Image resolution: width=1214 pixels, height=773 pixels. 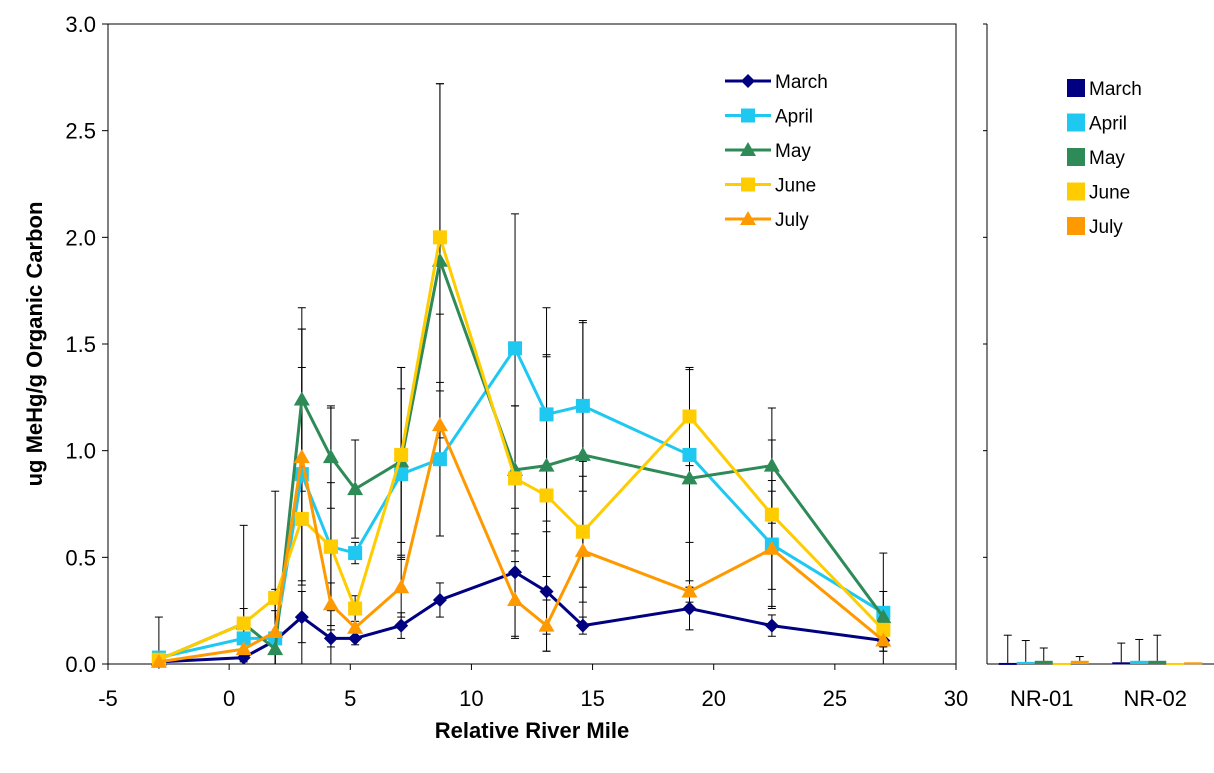 I want to click on bar-legend: March April May June July, so click(x=1104, y=158).